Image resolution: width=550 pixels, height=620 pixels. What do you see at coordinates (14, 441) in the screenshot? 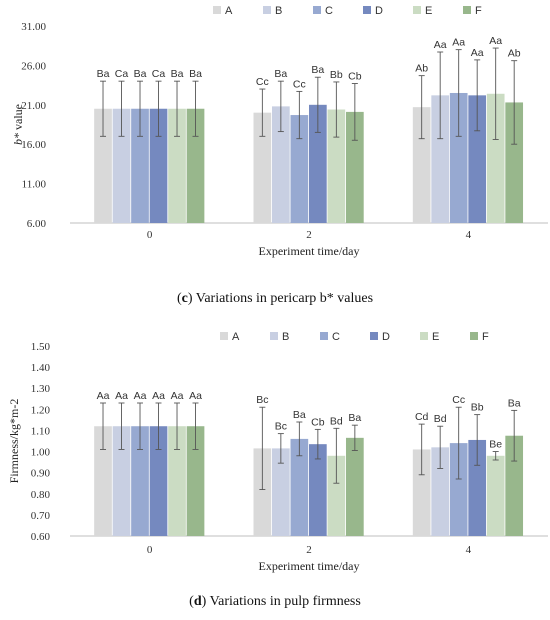
I see `y-axis-label: Firmness/kg*m-2` at bounding box center [14, 441].